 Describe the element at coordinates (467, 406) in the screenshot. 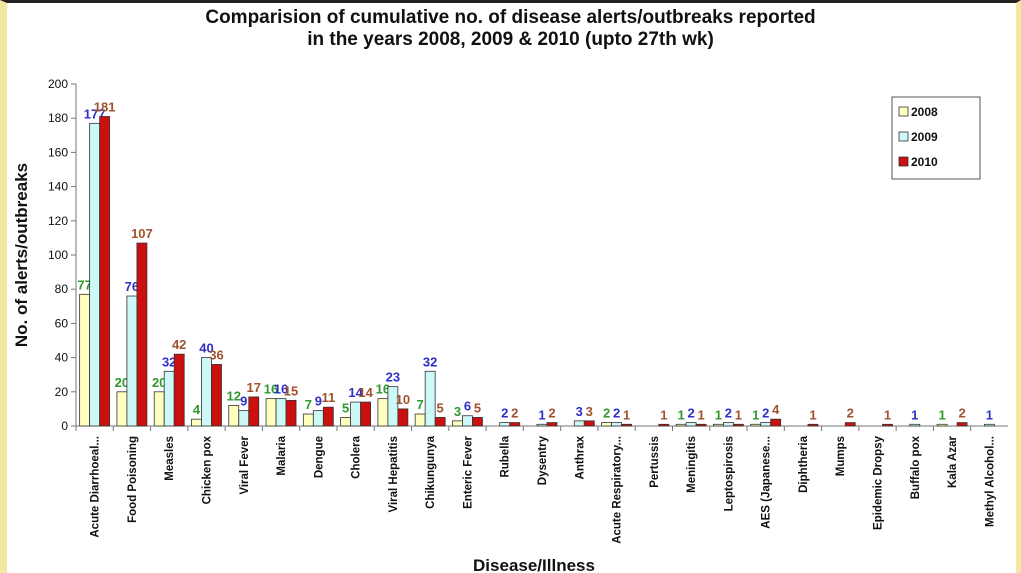

I see `data-label-2009: 6` at that location.